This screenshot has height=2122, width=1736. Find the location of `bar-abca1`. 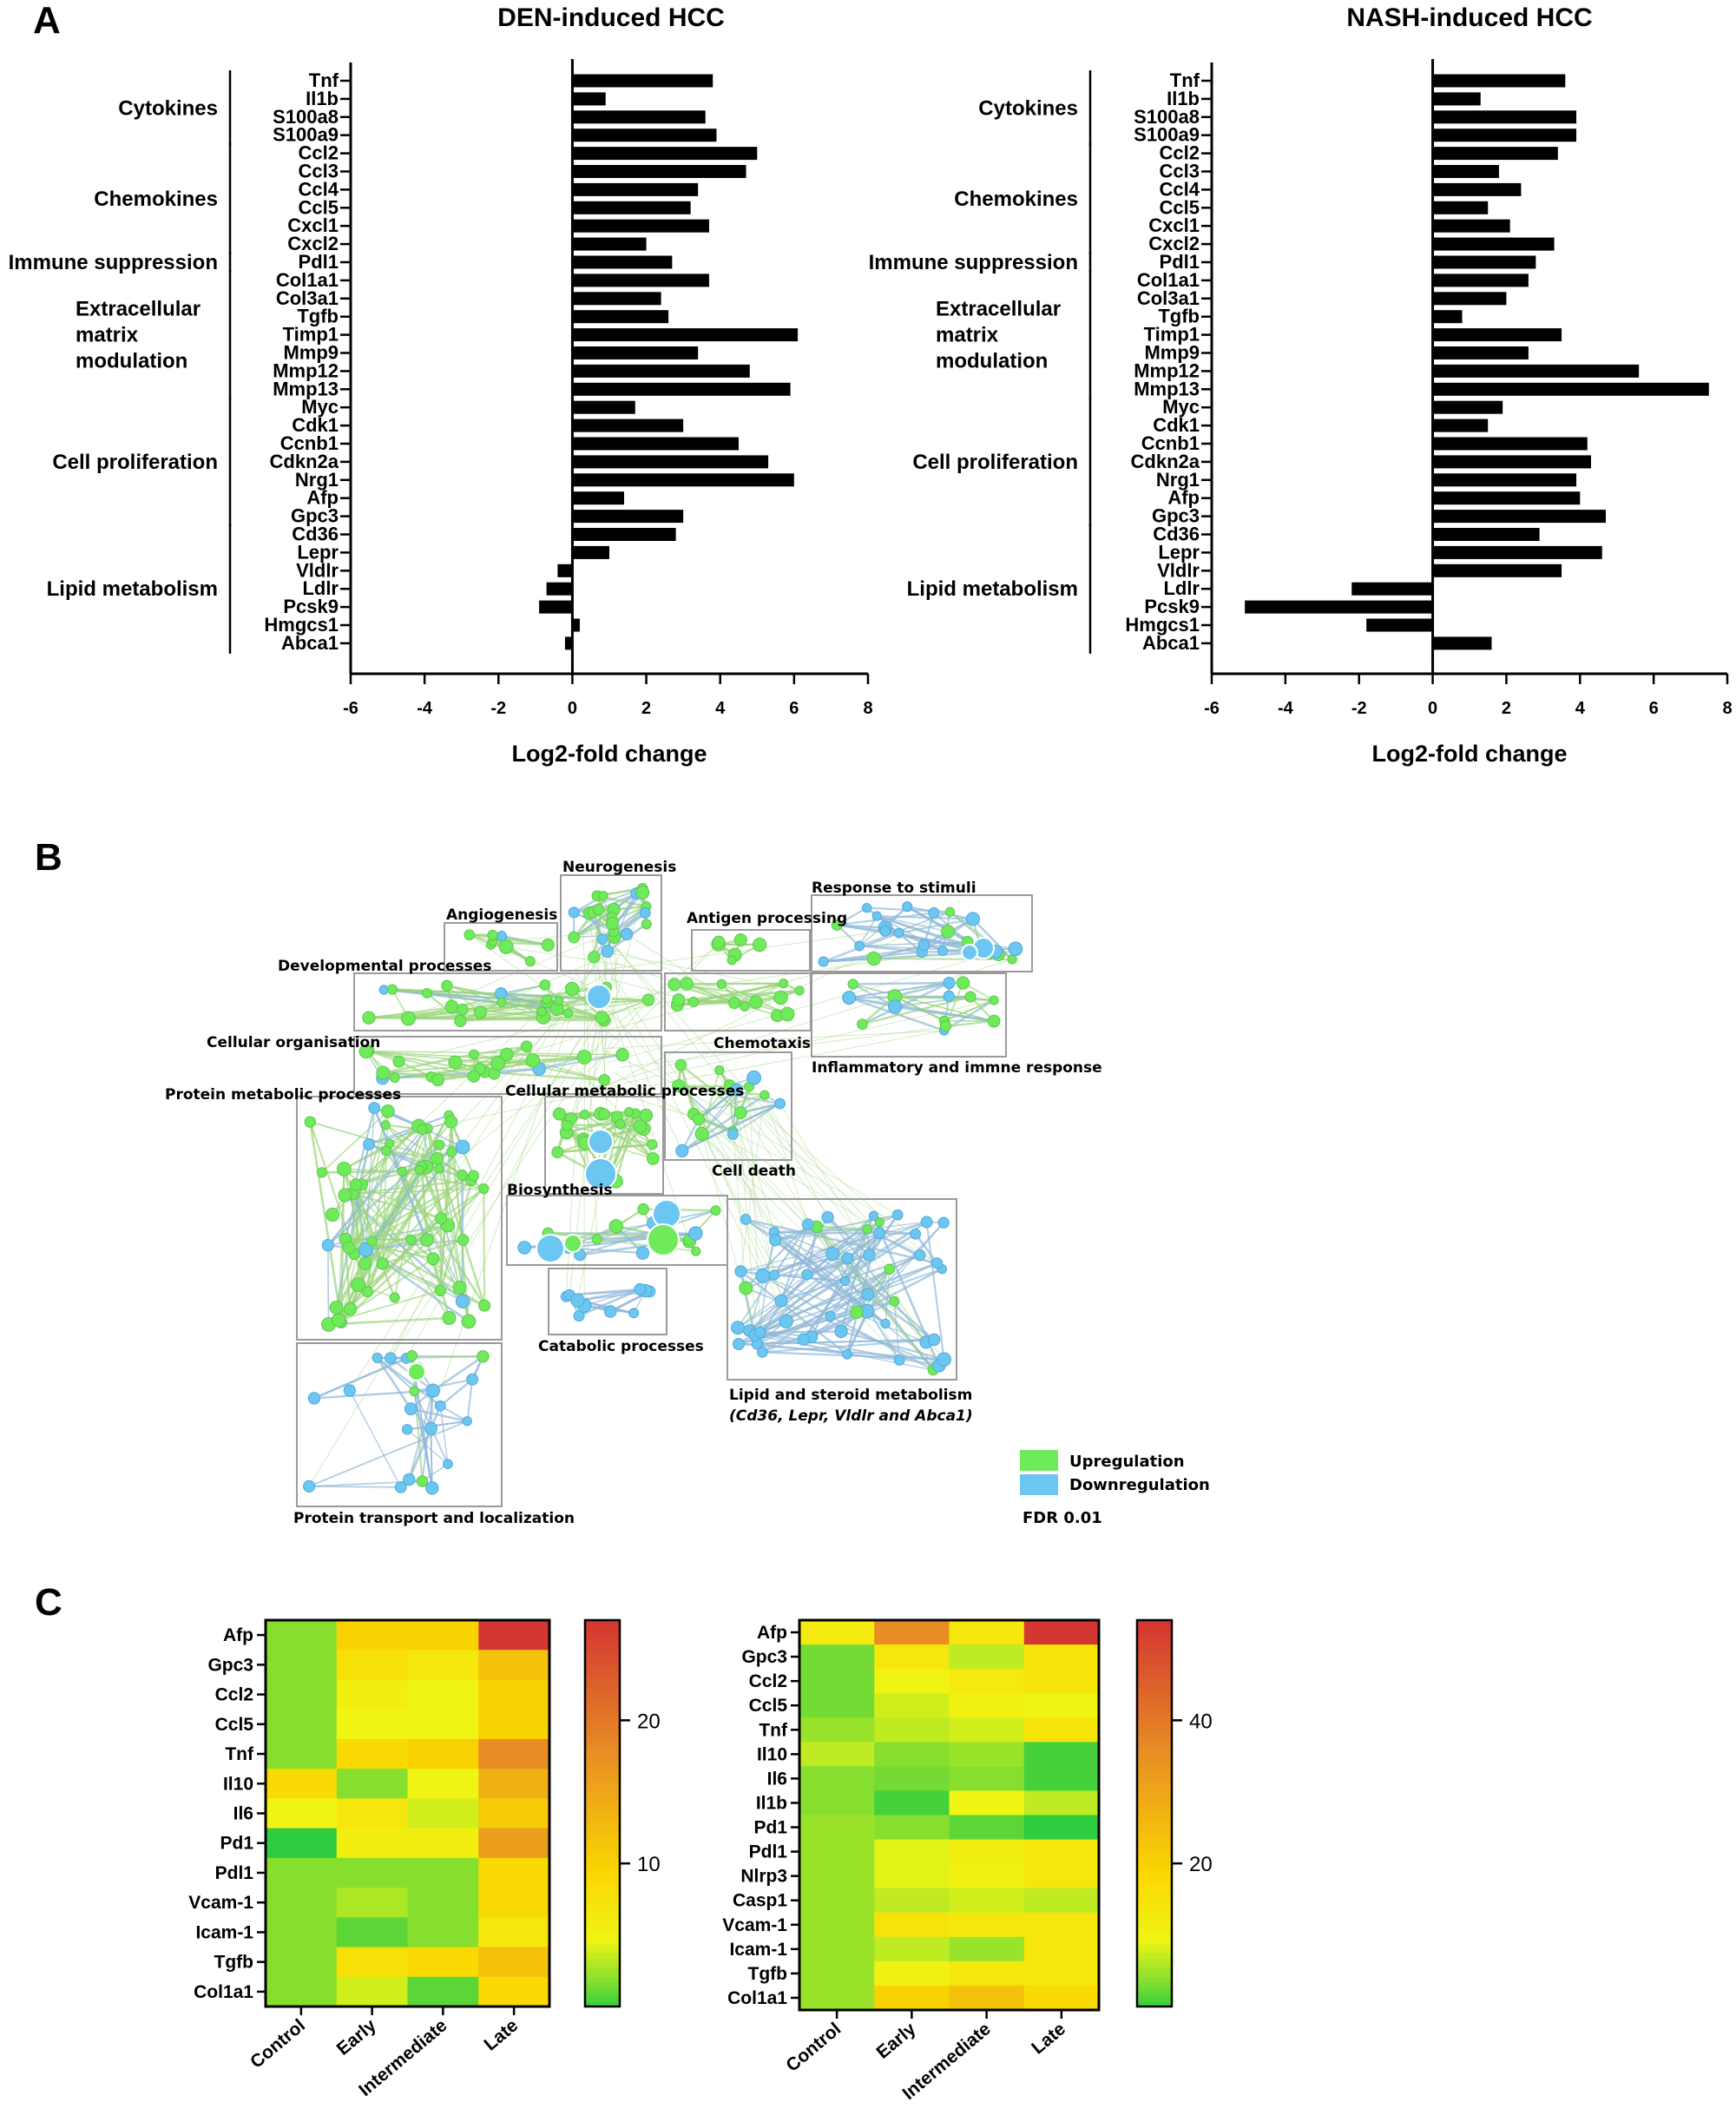

bar-abca1 is located at coordinates (1462, 643).